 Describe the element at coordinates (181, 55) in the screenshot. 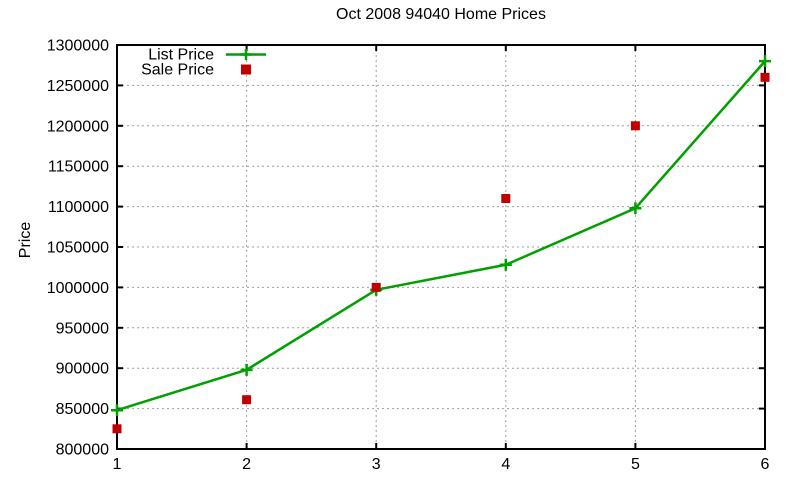

I see `legend-label-list-price: List Price` at that location.